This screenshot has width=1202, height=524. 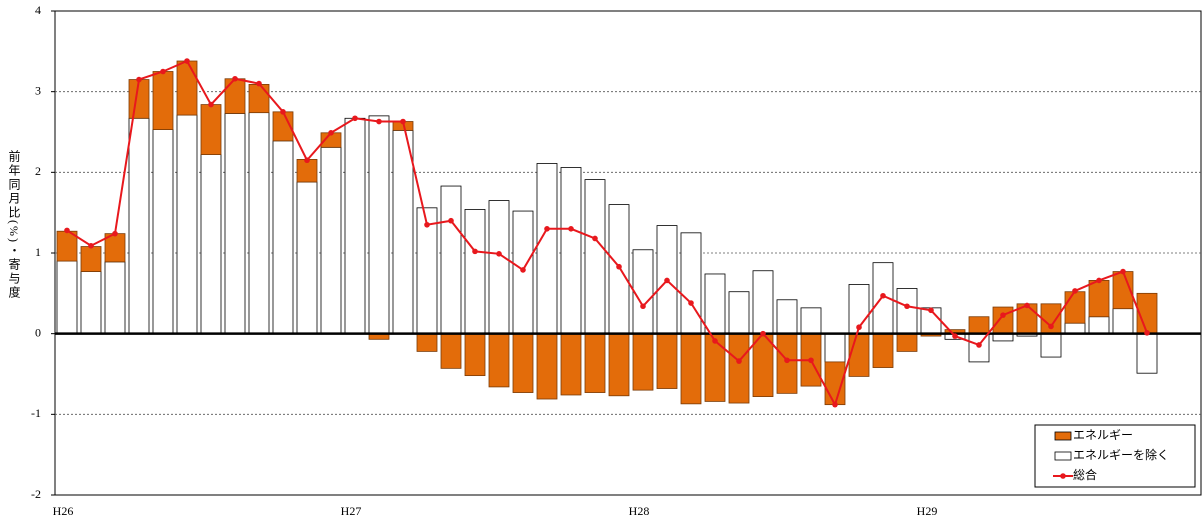 What do you see at coordinates (38, 171) in the screenshot?
I see `y-tick-label: 2` at bounding box center [38, 171].